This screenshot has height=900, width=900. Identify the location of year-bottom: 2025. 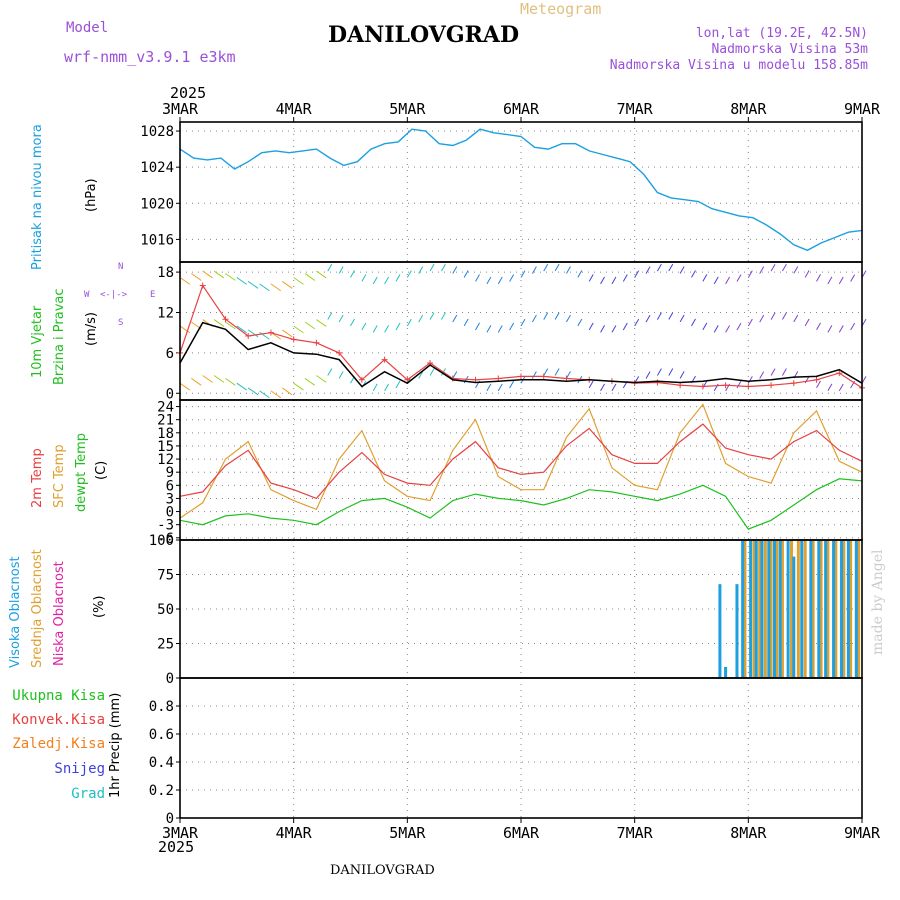
(176, 847).